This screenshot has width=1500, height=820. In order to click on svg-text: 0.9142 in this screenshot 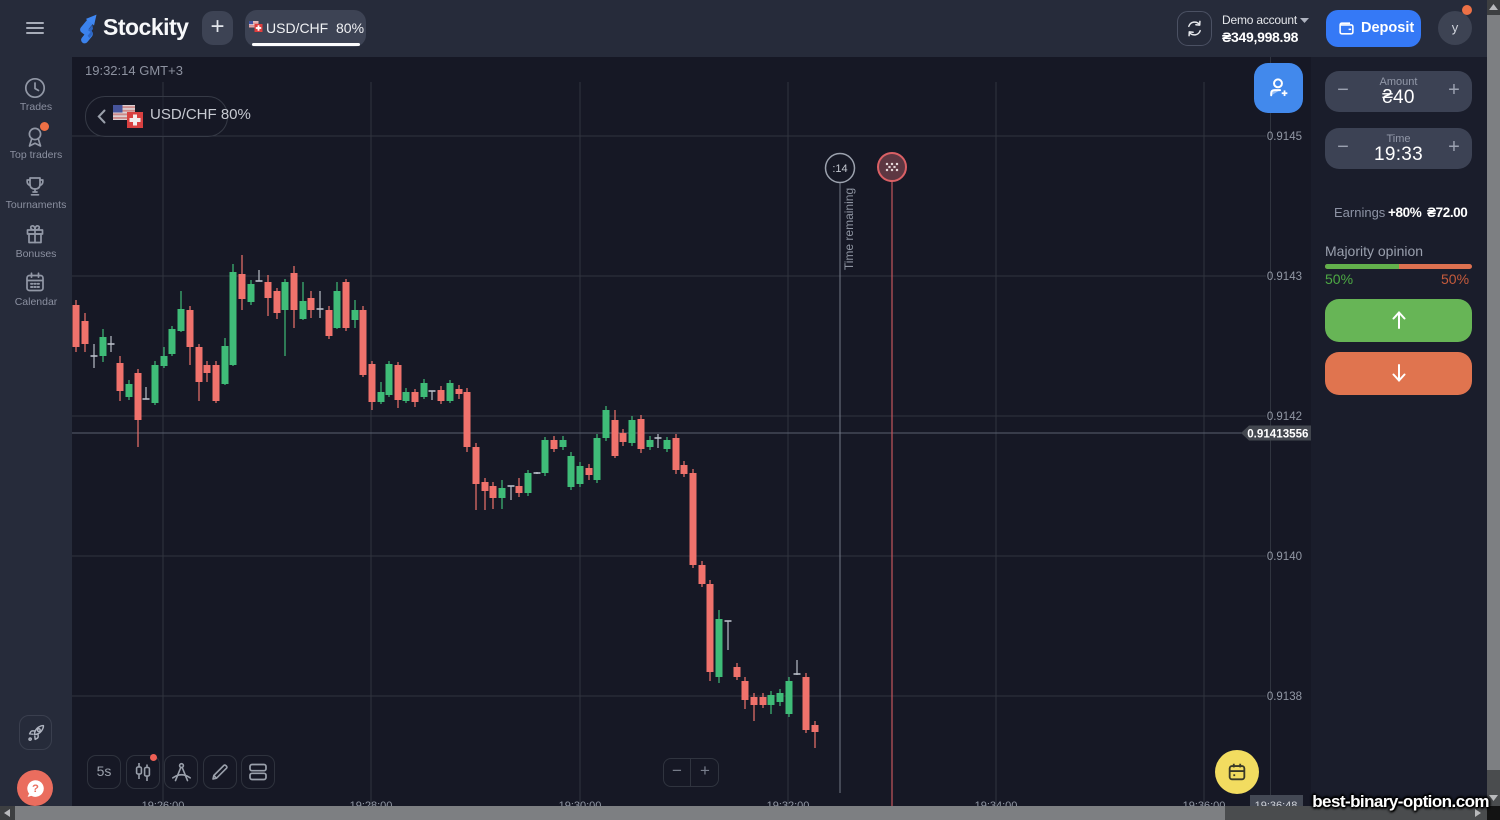, I will do `click(1284, 417)`.